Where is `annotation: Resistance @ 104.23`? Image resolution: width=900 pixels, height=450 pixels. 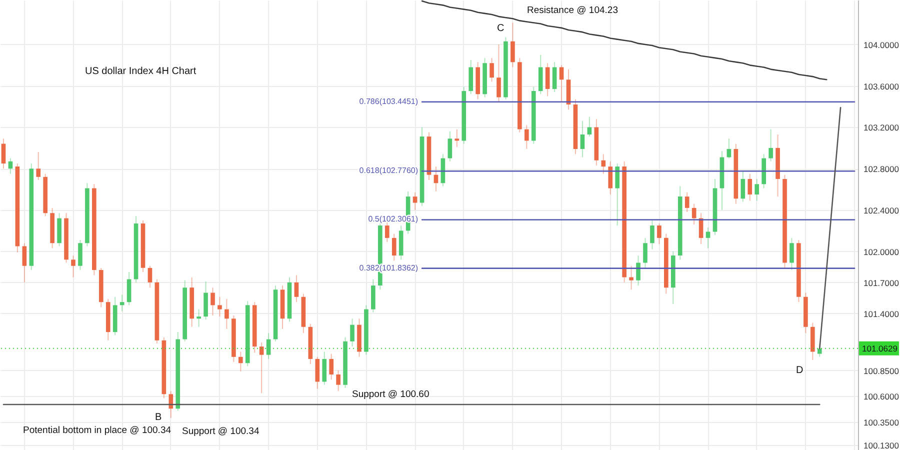 annotation: Resistance @ 104.23 is located at coordinates (572, 10).